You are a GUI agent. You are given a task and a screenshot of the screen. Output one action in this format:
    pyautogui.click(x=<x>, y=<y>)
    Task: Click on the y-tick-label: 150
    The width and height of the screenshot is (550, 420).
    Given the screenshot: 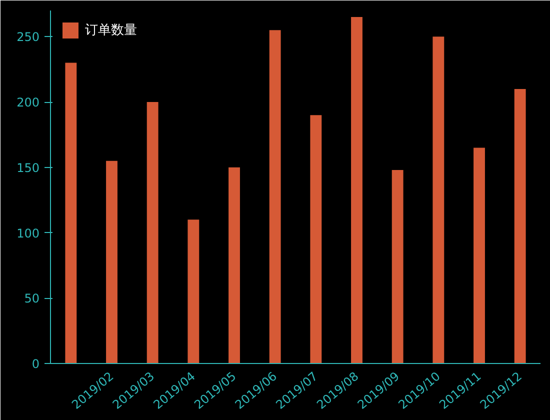 What is the action you would take?
    pyautogui.click(x=28, y=167)
    